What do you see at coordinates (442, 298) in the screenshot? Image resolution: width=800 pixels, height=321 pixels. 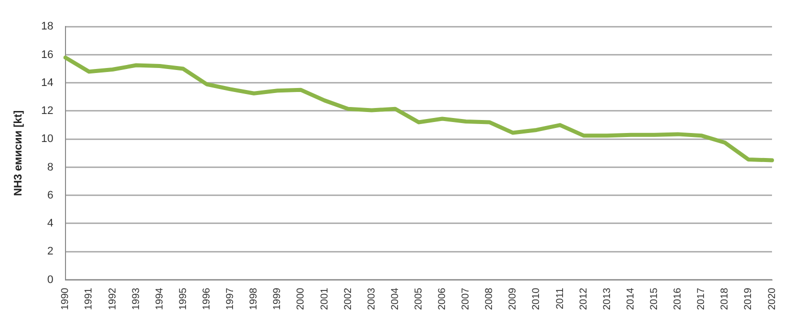 I see `x-tick-label: 2006` at bounding box center [442, 298].